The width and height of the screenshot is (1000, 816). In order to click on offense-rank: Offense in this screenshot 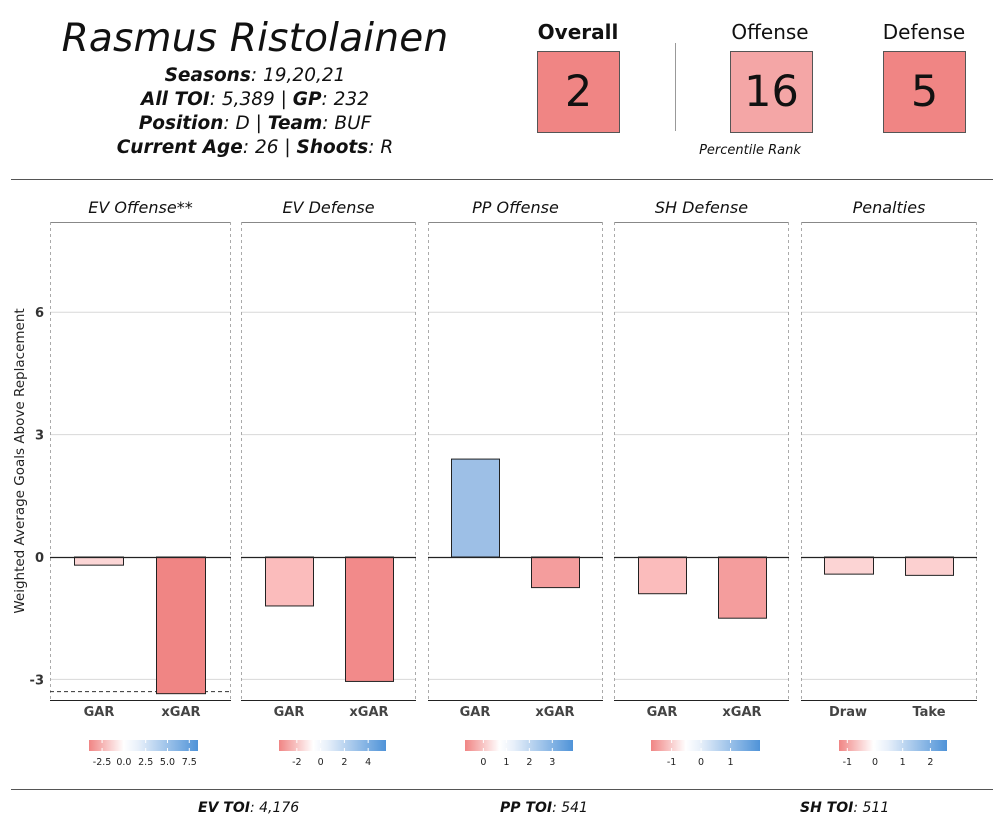, I will do `click(770, 32)`.